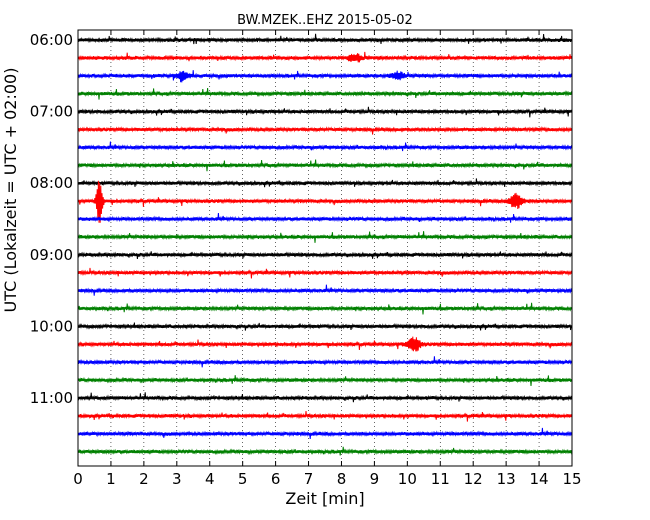 The image size is (650, 520). What do you see at coordinates (309, 479) in the screenshot?
I see `x-tick-label: 7` at bounding box center [309, 479].